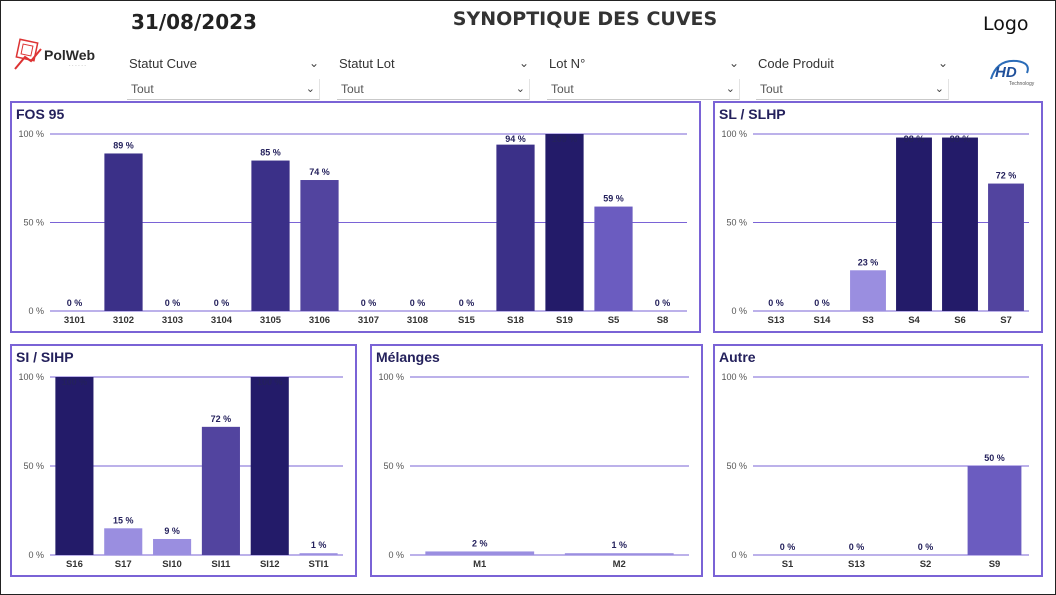 The image size is (1056, 595). Describe the element at coordinates (536, 460) in the screenshot. I see `chart-panel-melanges: Mélanges 0 % 50 % 100 % 2 % M1 1 % M2` at that location.